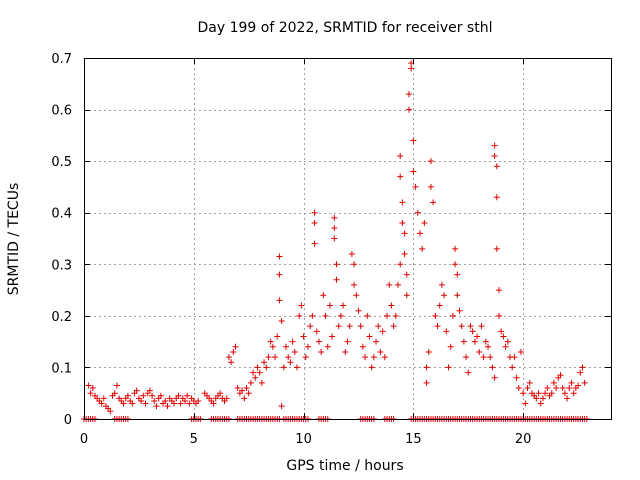  What do you see at coordinates (303, 439) in the screenshot?
I see `x-tick-label: 10` at bounding box center [303, 439].